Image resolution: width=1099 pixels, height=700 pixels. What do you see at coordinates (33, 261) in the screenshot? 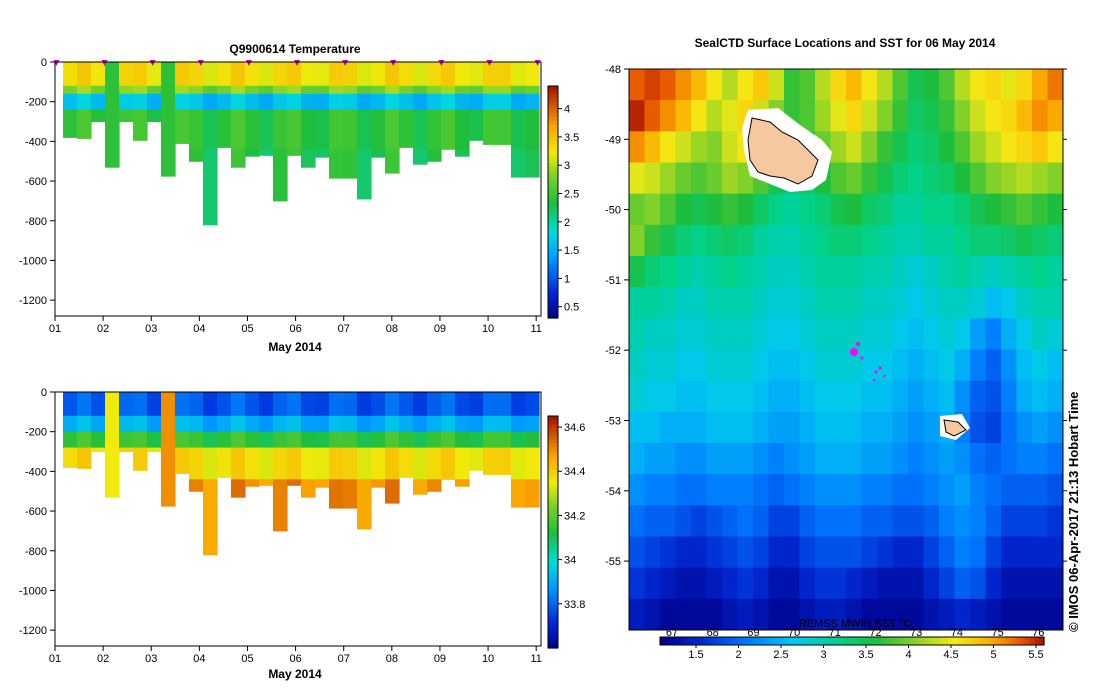
I see `y-tick-label: -1000` at bounding box center [33, 261].